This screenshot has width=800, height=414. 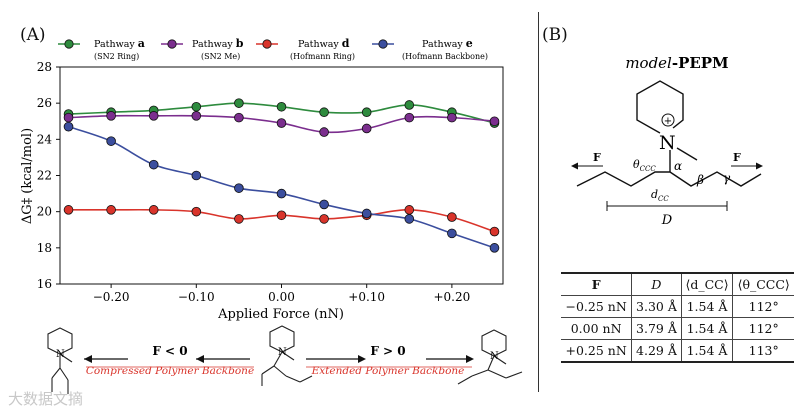 I want to click on right-arrows, so click(x=390, y=359).